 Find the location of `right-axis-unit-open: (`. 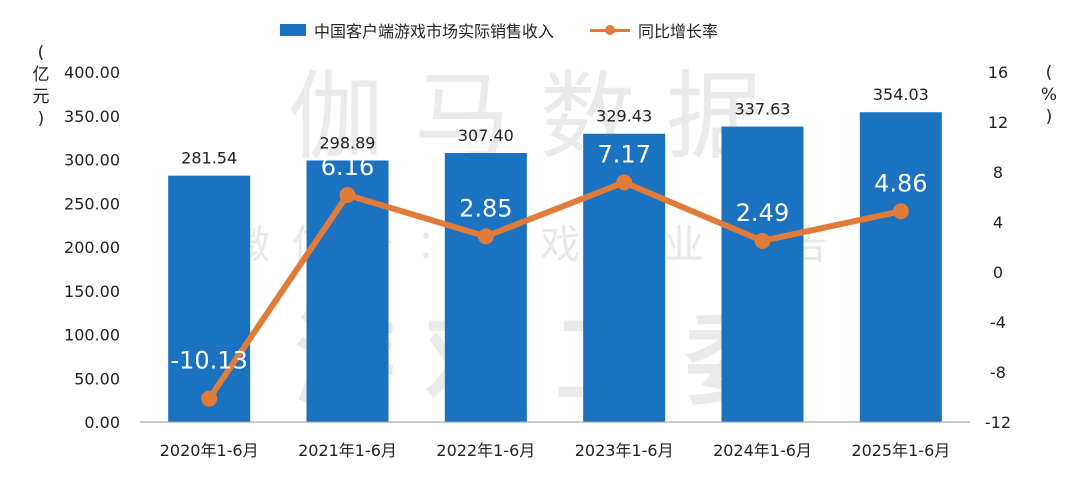

right-axis-unit-open: ( is located at coordinates (1049, 73).